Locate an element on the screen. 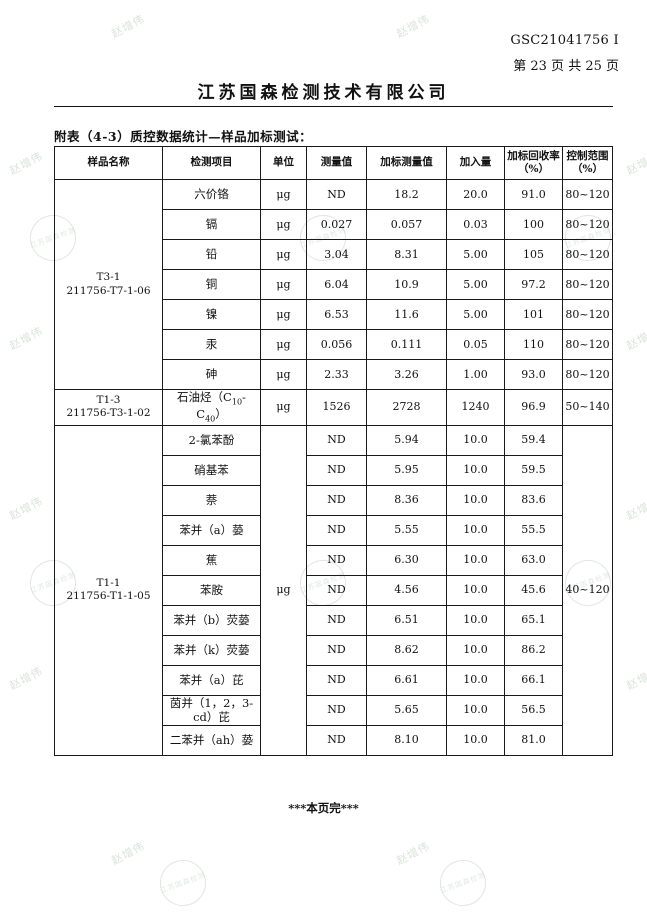 This screenshot has height=913, width=647. recovery-rate: 97.2 is located at coordinates (533, 284).